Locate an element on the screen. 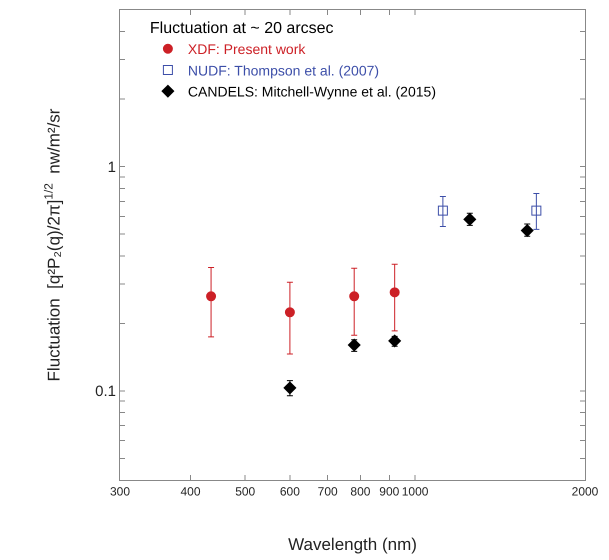 This screenshot has height=560, width=609. y-tick-label: 0.1 is located at coordinates (105, 391).